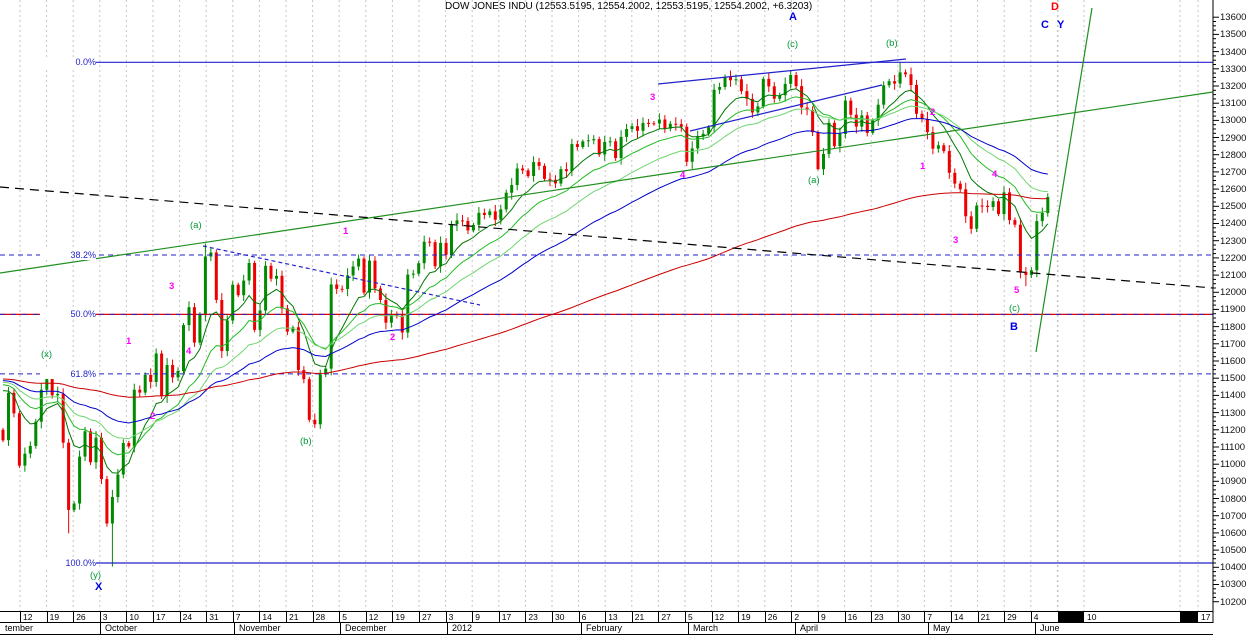  Describe the element at coordinates (942, 628) in the screenshot. I see `month-label: May` at that location.